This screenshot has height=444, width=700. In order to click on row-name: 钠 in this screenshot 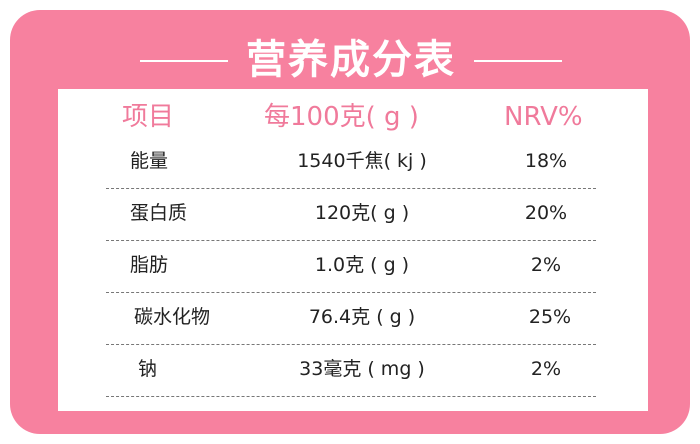, I will do `click(148, 369)`.